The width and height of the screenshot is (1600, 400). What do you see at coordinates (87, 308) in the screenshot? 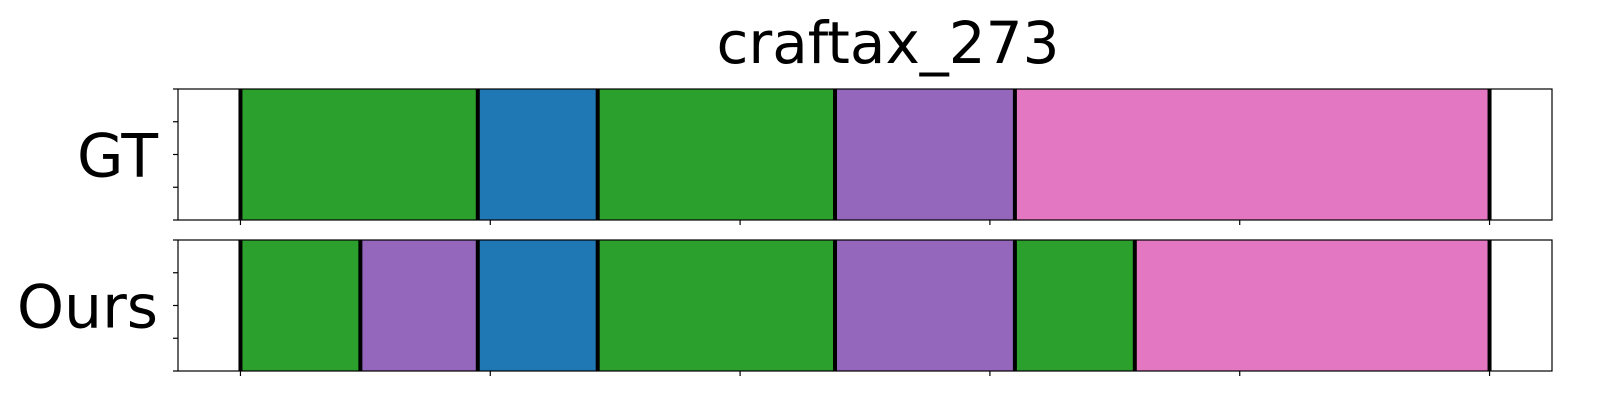
I see `row-label-ours: Ours` at bounding box center [87, 308].